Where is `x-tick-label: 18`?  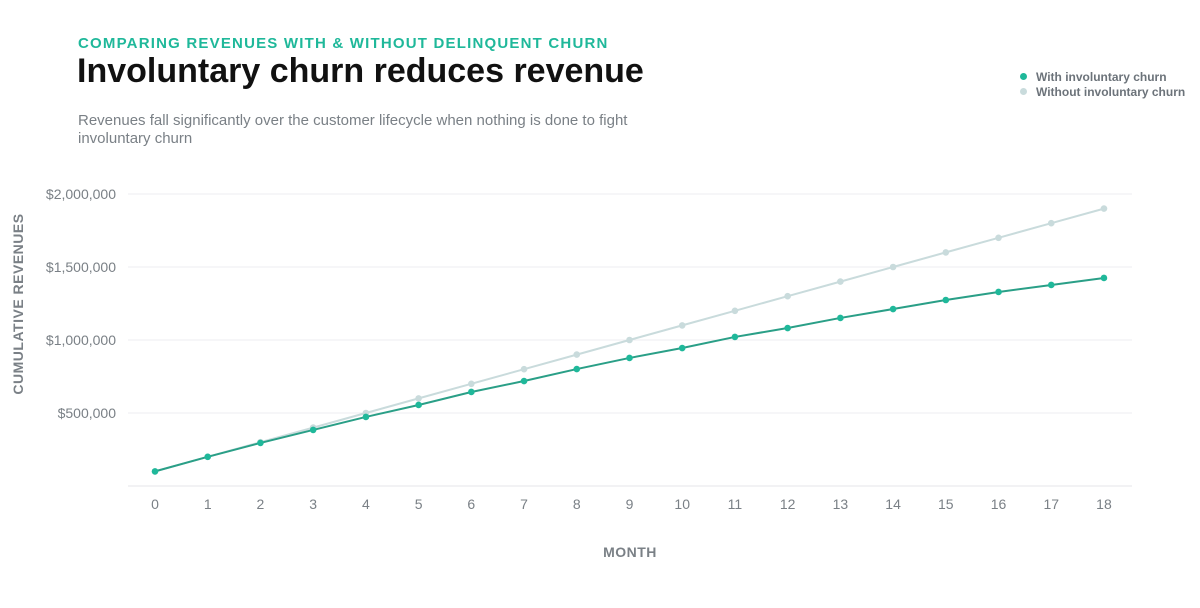 x-tick-label: 18 is located at coordinates (1104, 504).